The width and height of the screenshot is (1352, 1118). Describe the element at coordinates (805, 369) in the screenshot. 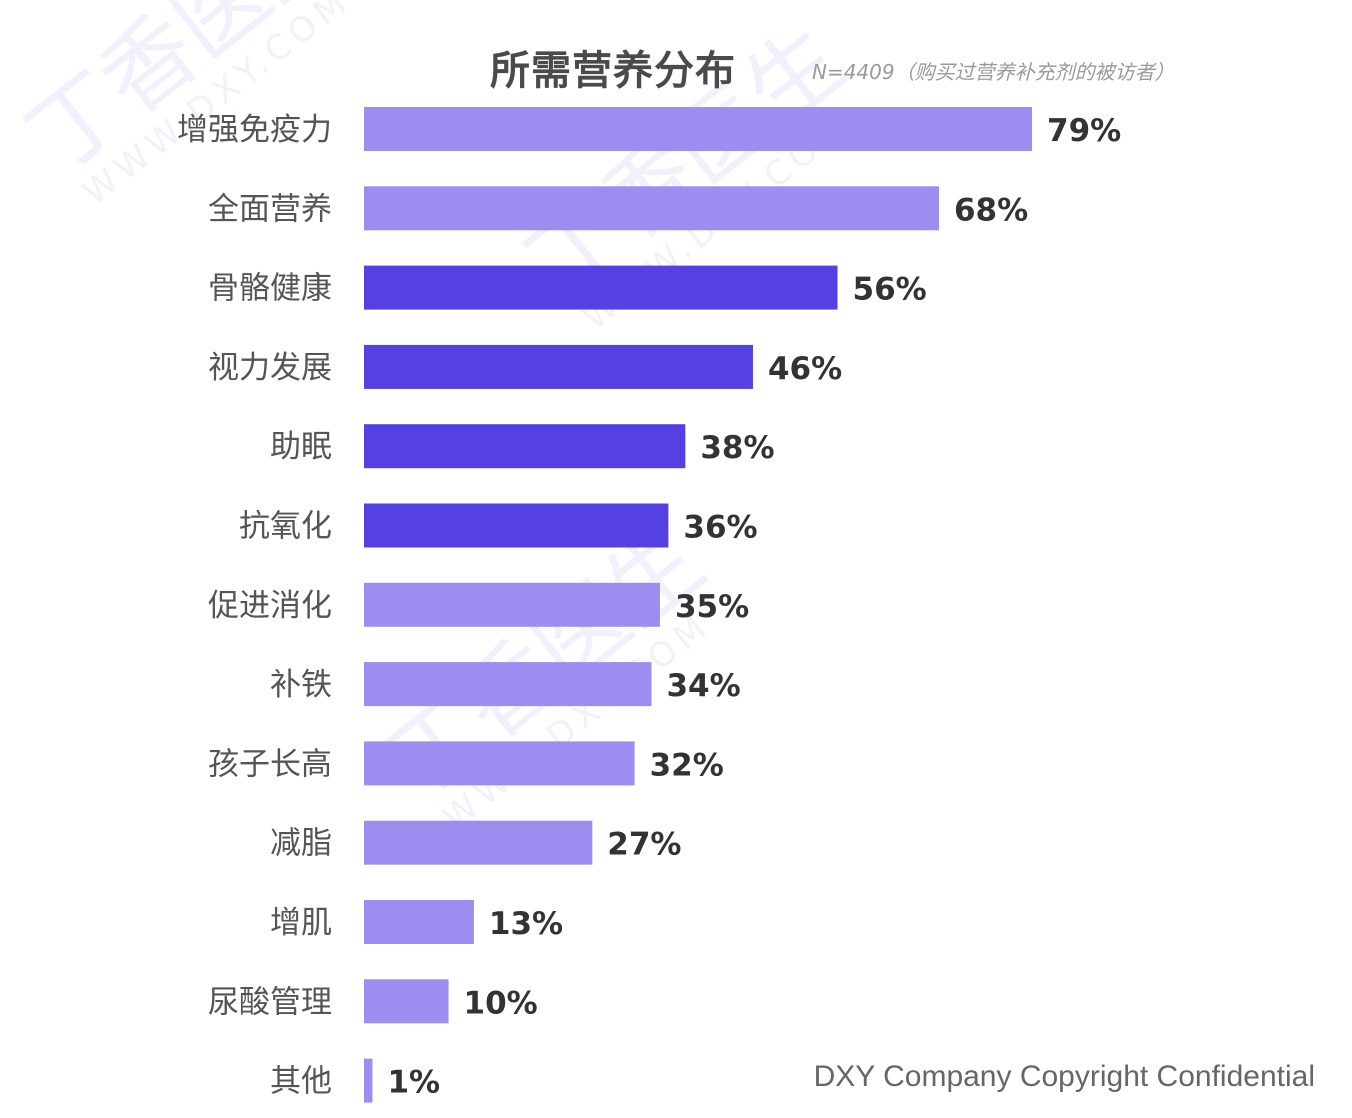

I see `data-label: 46%` at that location.